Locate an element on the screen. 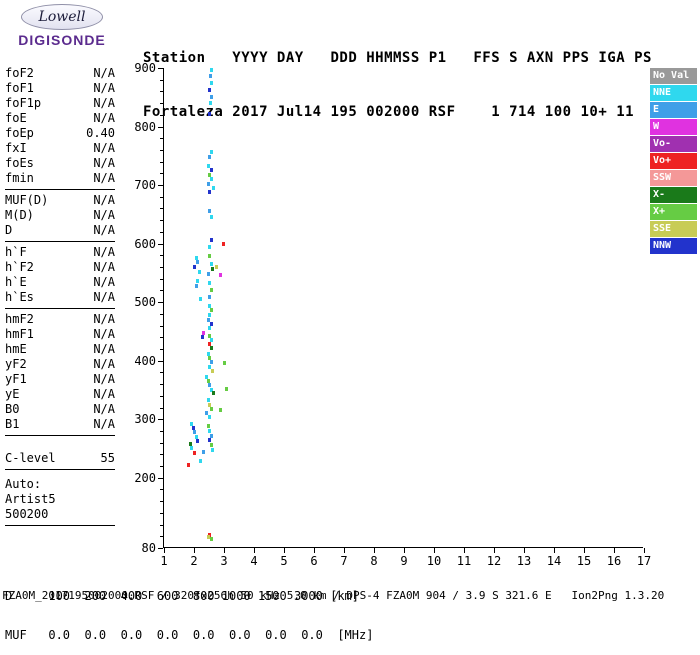 This screenshot has height=655, width=700. param-label: yE is located at coordinates (12, 394).